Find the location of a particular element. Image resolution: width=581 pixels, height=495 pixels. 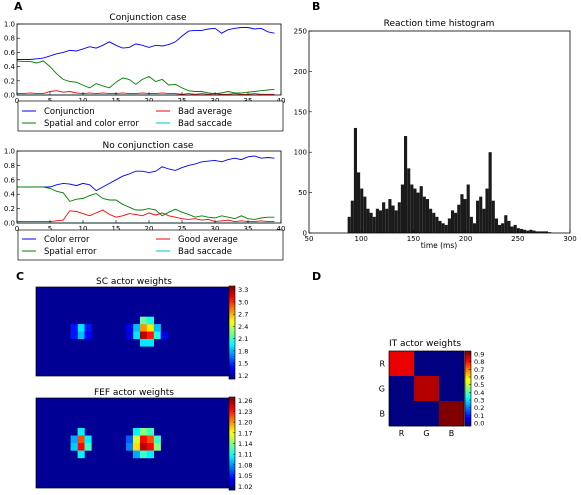

legend-label-bad-average: Bad average is located at coordinates (205, 112).